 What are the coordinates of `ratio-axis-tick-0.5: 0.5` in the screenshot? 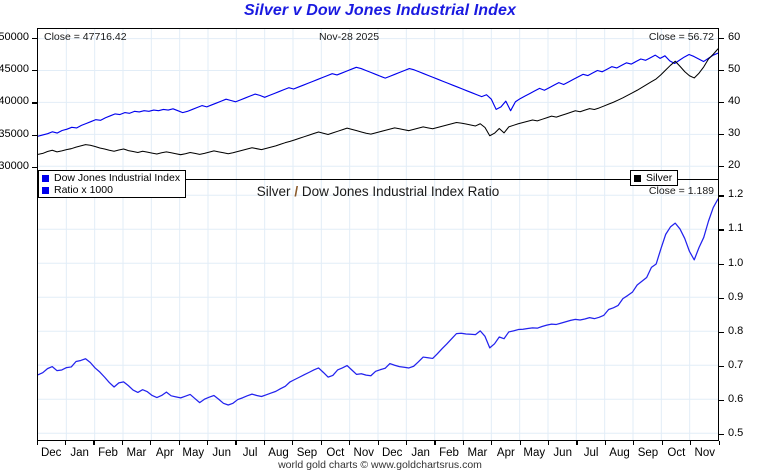 It's located at (736, 433).